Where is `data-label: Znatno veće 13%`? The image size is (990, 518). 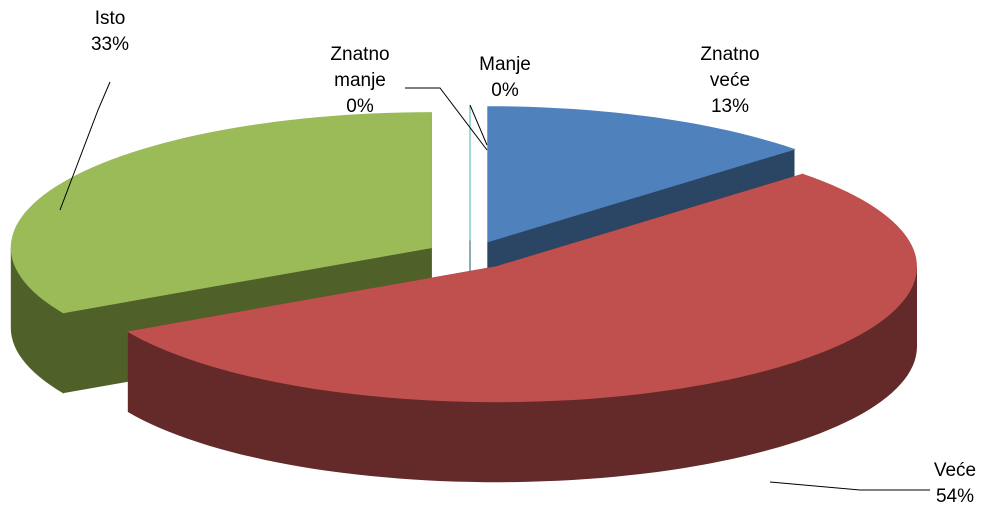
data-label: Znatno veće 13% is located at coordinates (730, 81).